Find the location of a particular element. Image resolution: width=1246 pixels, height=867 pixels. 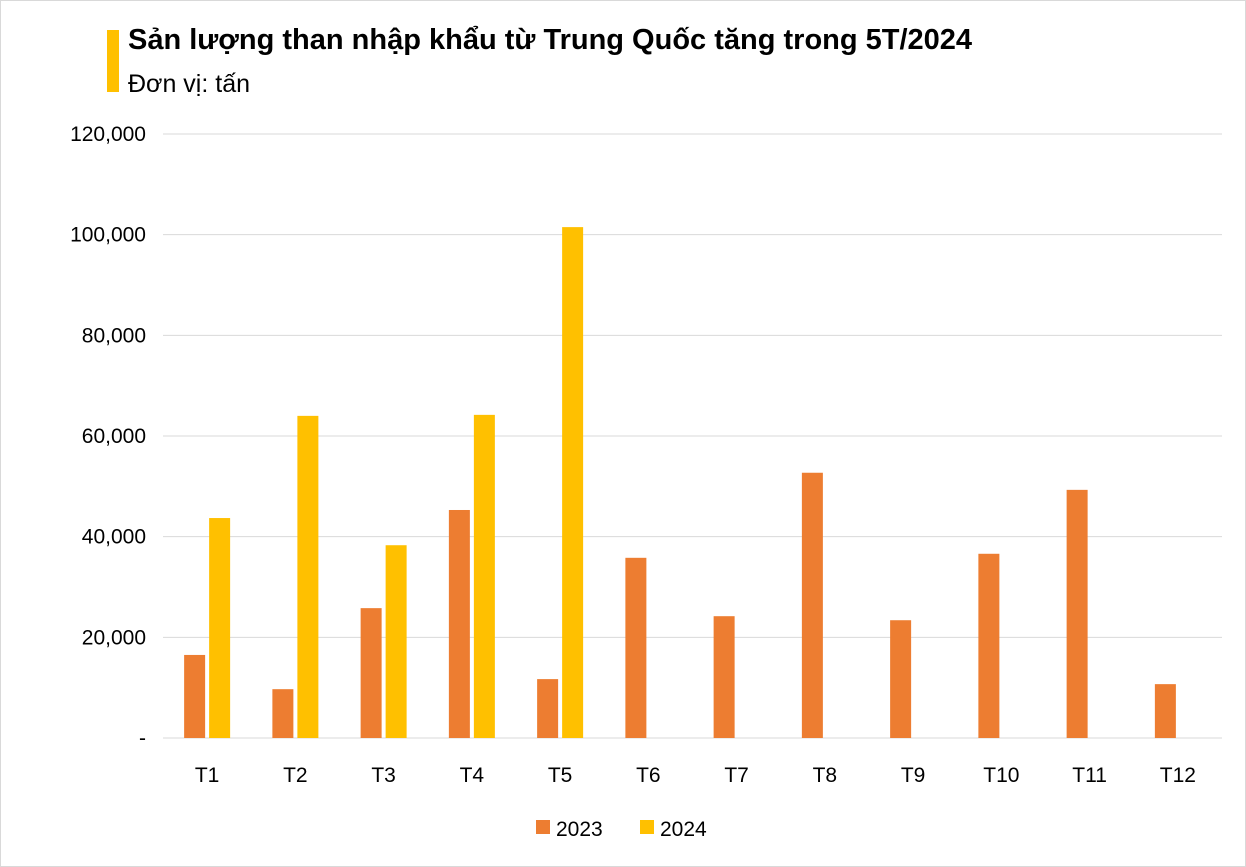

y-tick-label: 20,000 is located at coordinates (114, 637).